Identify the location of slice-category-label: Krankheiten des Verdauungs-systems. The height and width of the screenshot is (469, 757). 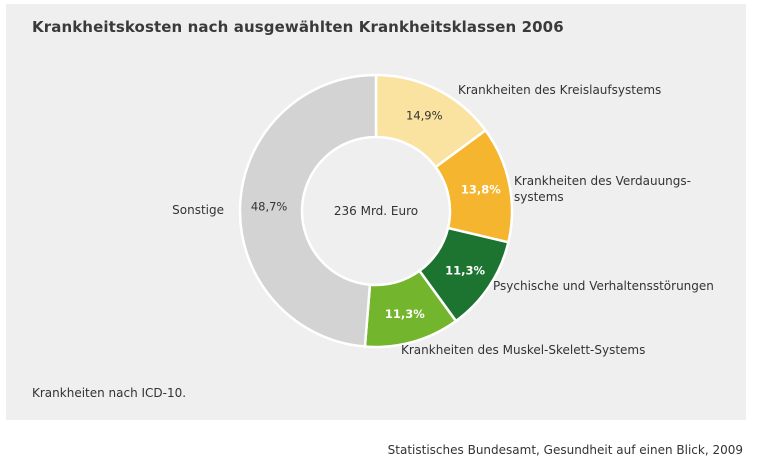
(602, 189).